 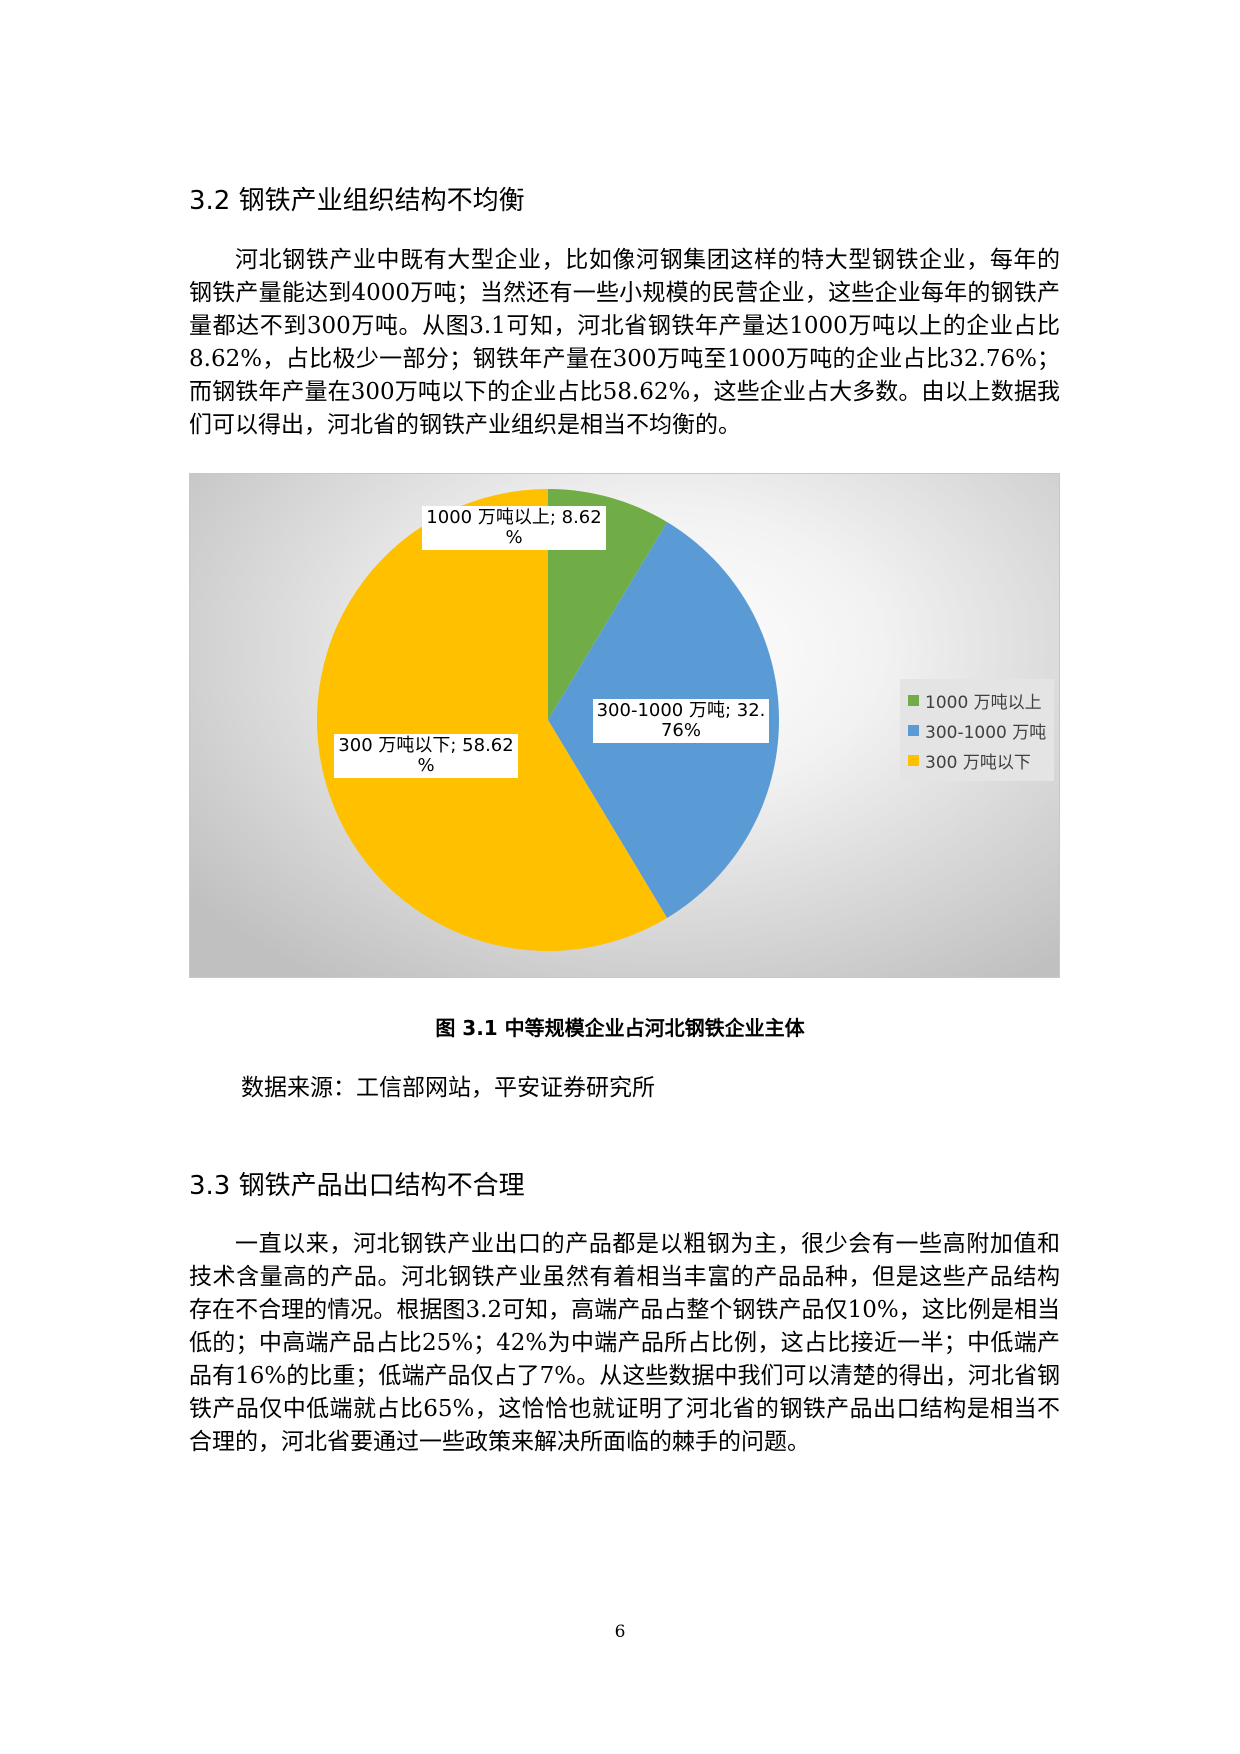 I want to click on legend-item: 1000 万吨以上, so click(x=977, y=700).